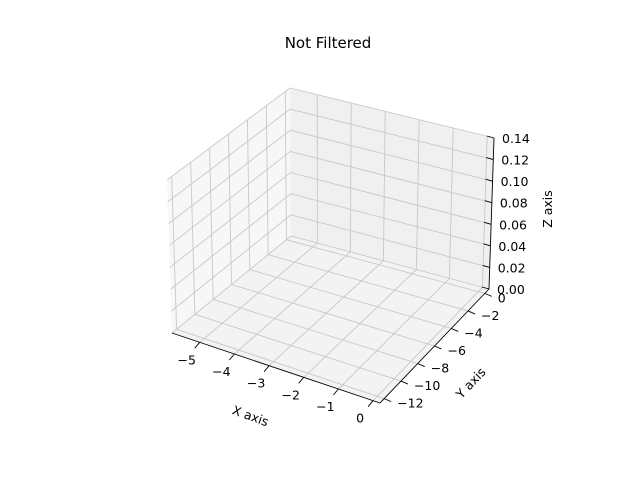  Describe the element at coordinates (187, 359) in the screenshot. I see `x-tick-label-0: −5` at that location.